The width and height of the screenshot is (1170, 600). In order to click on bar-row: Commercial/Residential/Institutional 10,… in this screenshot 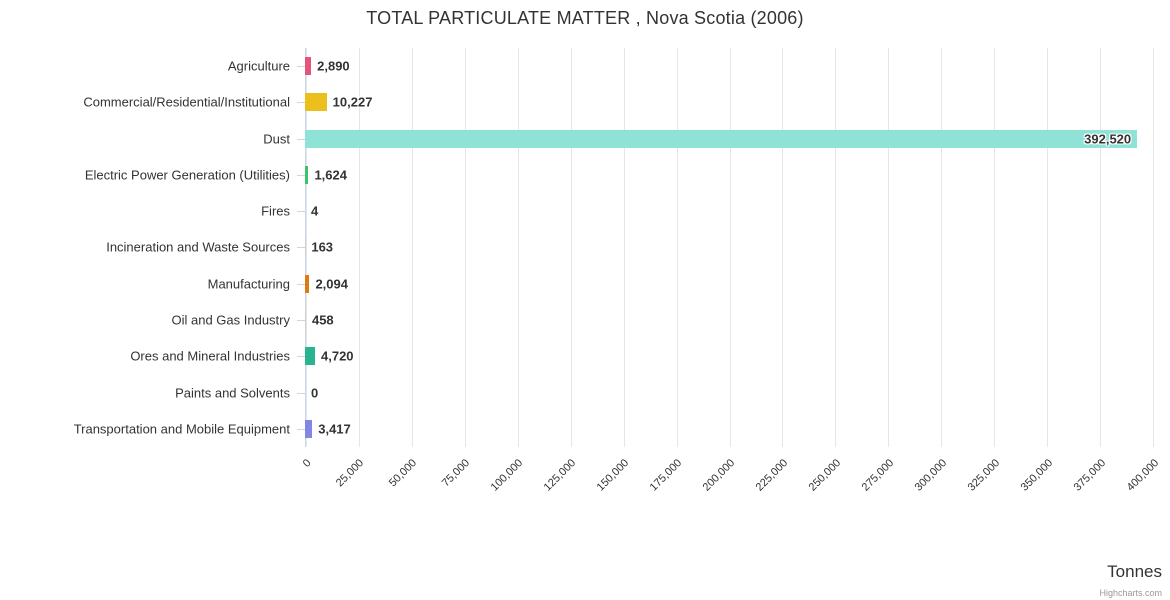, I will do `click(618, 102)`.